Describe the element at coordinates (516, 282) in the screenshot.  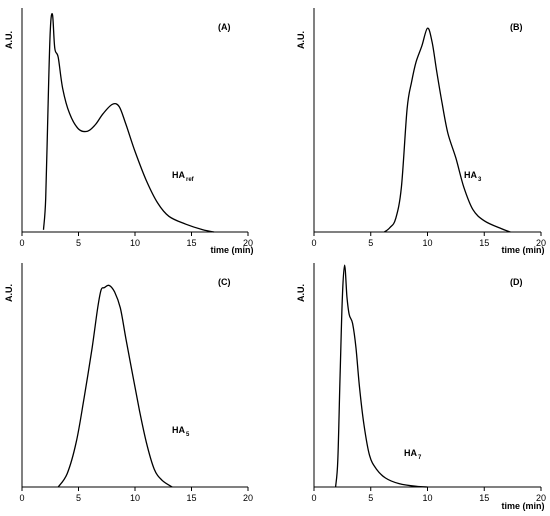
I see `panel-label: (D)` at that location.